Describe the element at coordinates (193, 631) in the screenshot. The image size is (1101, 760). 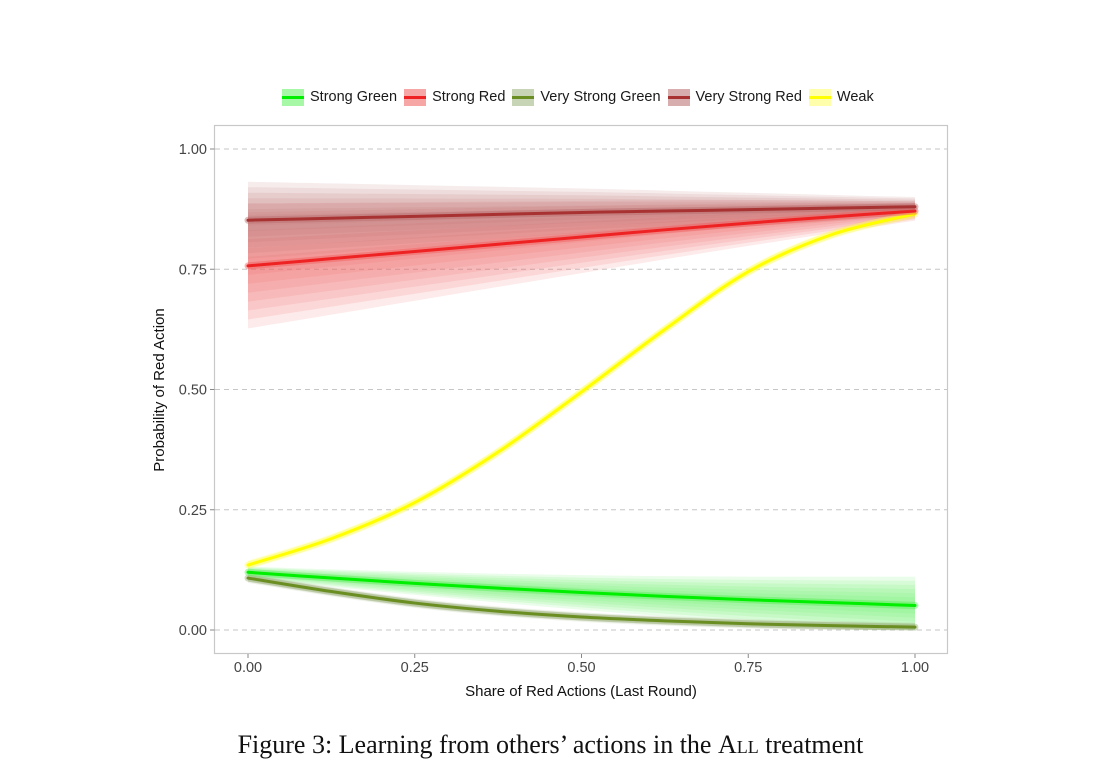
I see `y-tick-label-0: 0.00` at that location.